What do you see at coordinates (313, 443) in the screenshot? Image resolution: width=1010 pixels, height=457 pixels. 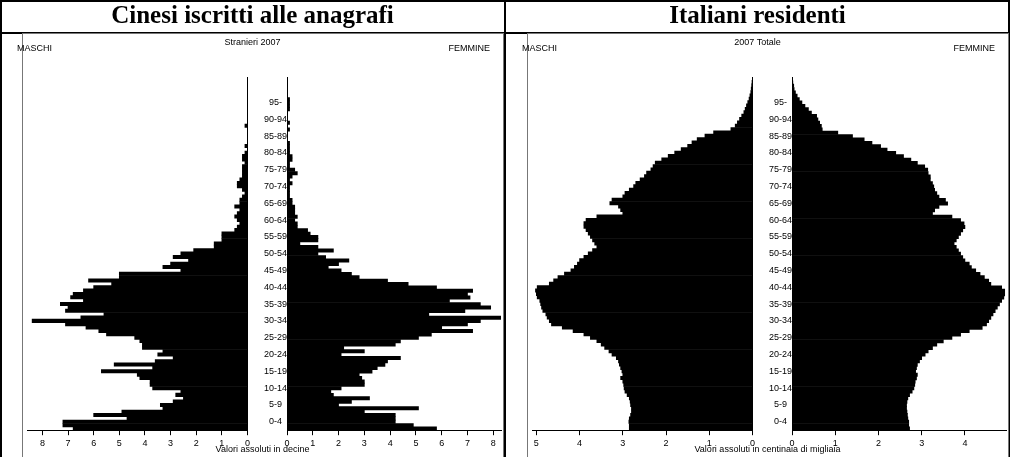 I see `x-tick-label: 1` at bounding box center [313, 443].